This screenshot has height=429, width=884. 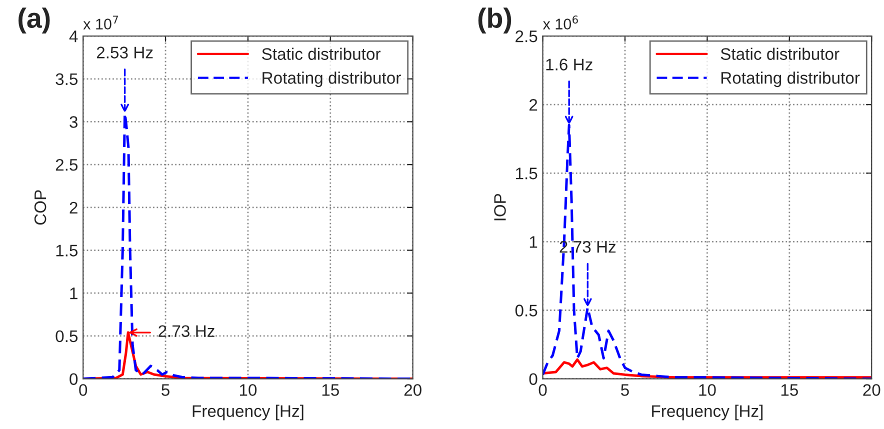 What do you see at coordinates (67, 79) in the screenshot?
I see `y-tick-label: 3.5` at bounding box center [67, 79].